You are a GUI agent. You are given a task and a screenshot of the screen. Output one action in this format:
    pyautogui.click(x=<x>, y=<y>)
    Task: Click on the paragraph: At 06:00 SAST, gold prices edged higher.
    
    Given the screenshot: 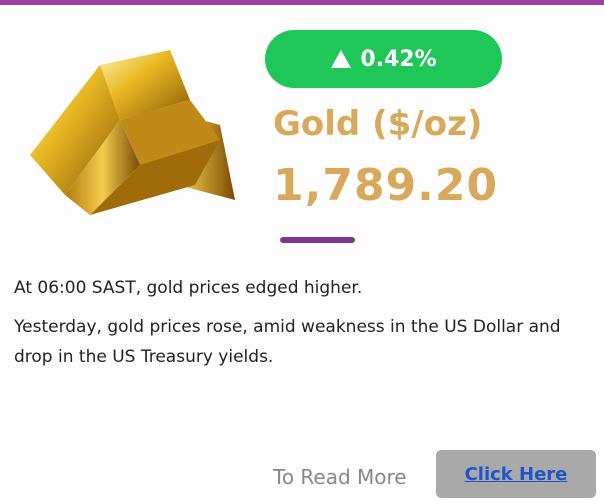 What is the action you would take?
    pyautogui.click(x=188, y=288)
    